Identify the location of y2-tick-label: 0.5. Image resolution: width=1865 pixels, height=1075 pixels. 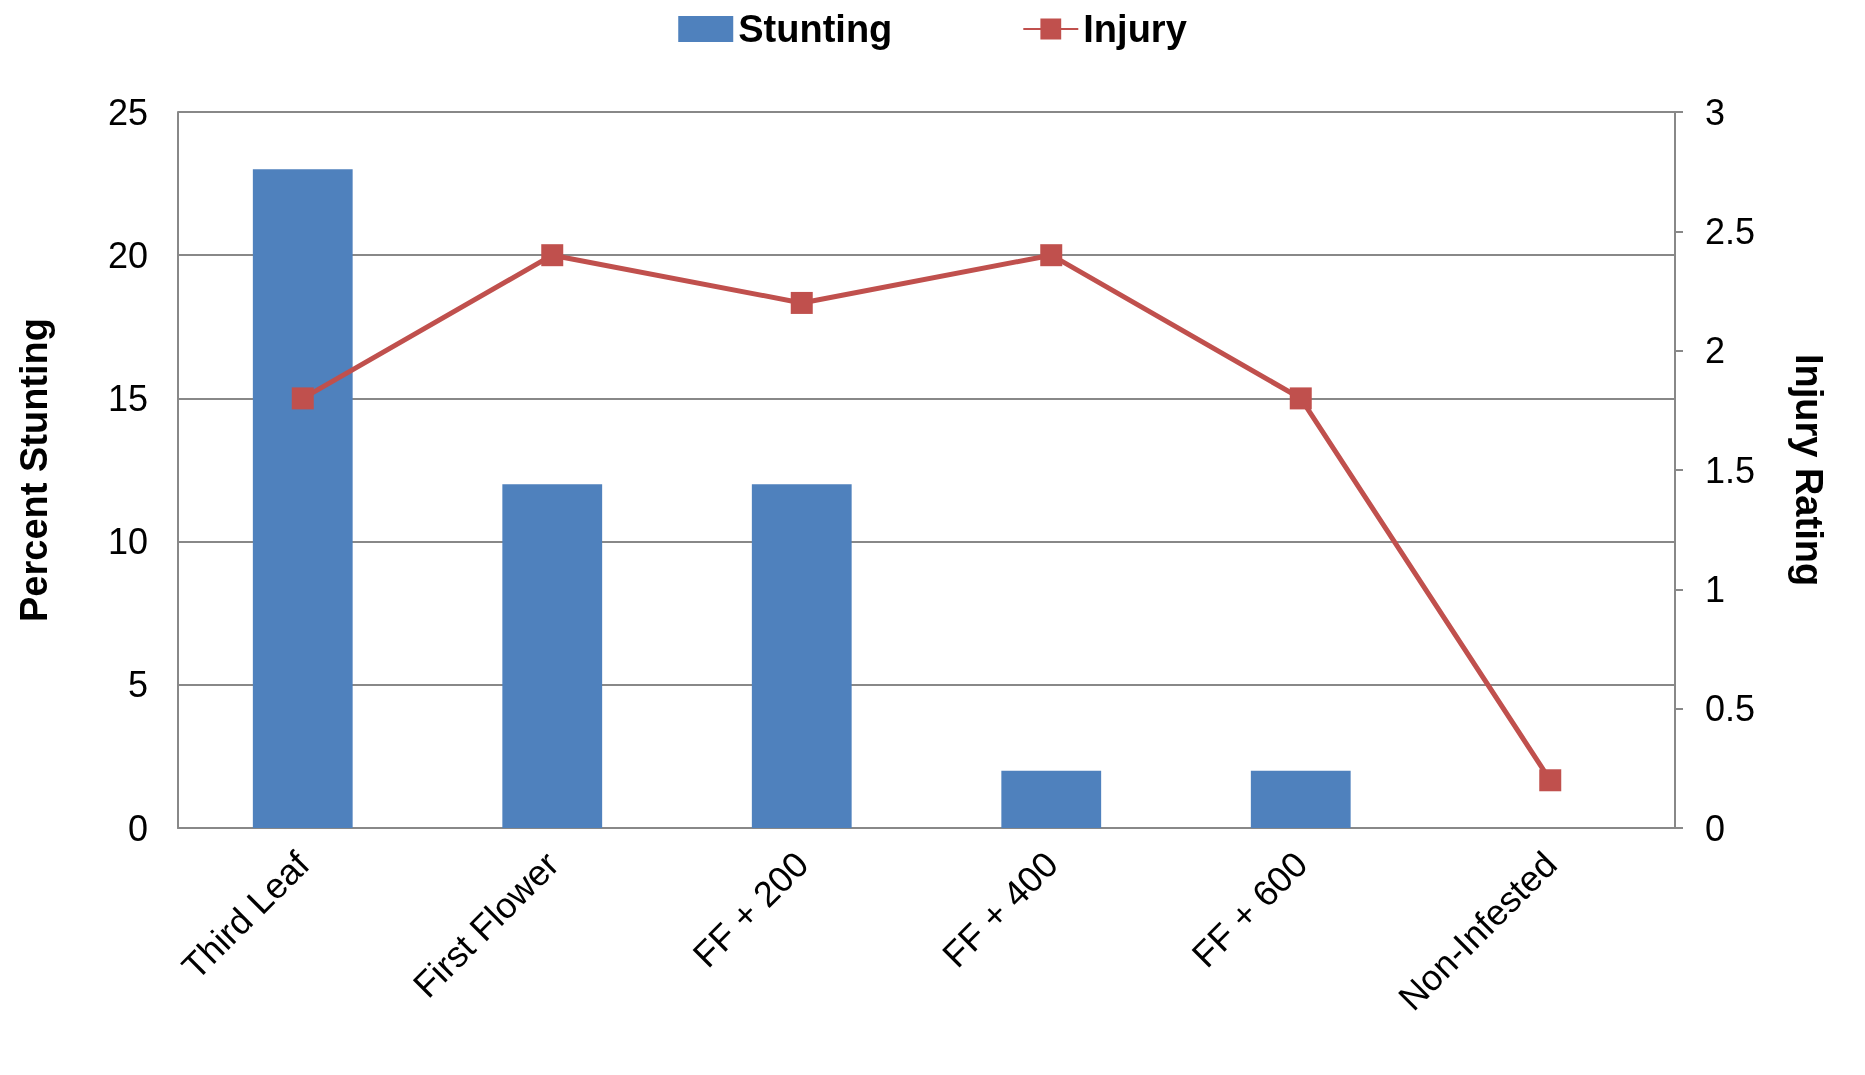
(1730, 709).